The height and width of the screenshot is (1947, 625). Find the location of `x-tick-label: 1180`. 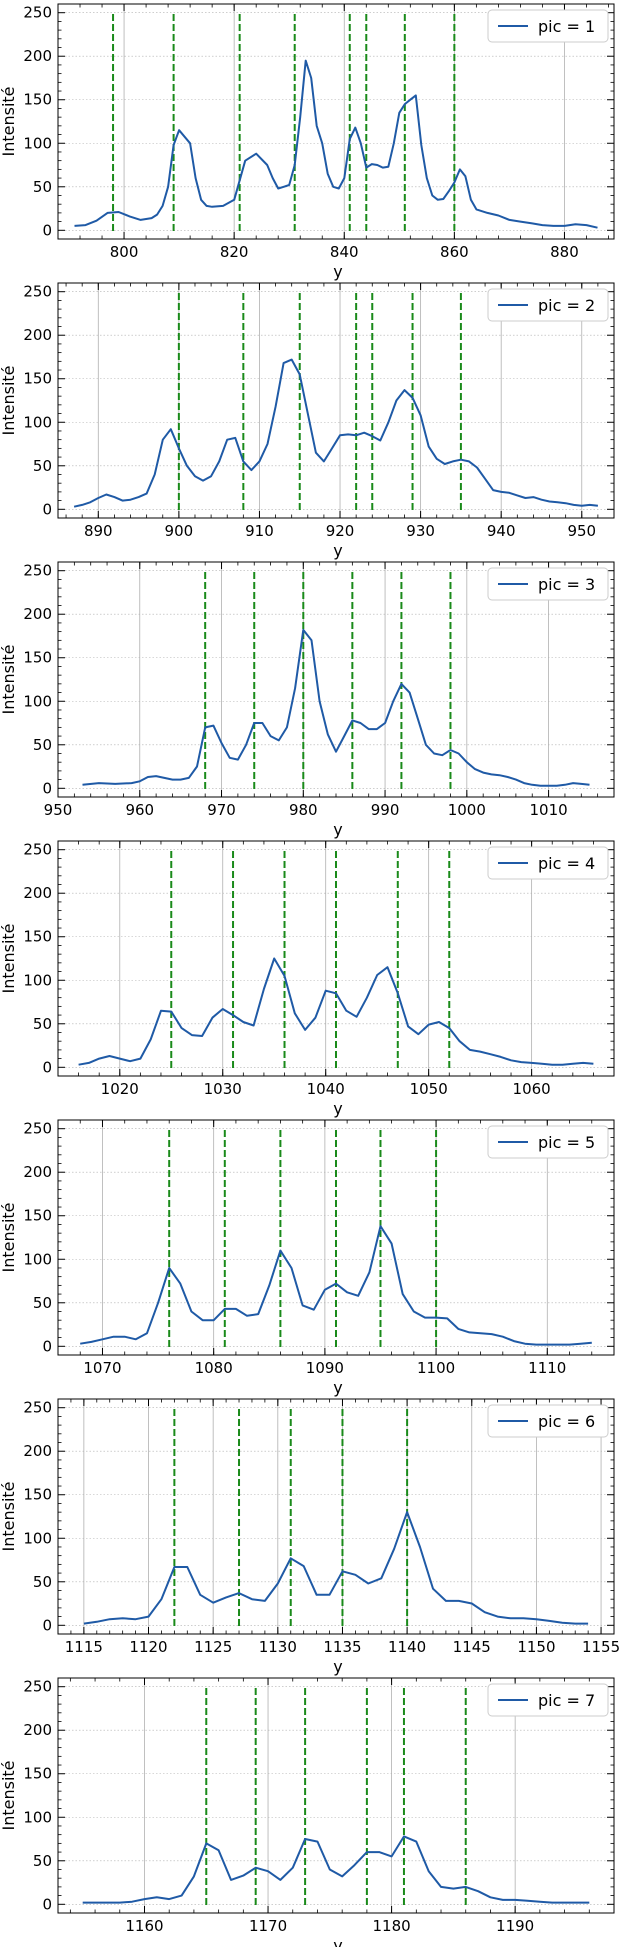

x-tick-label: 1180 is located at coordinates (392, 1926).